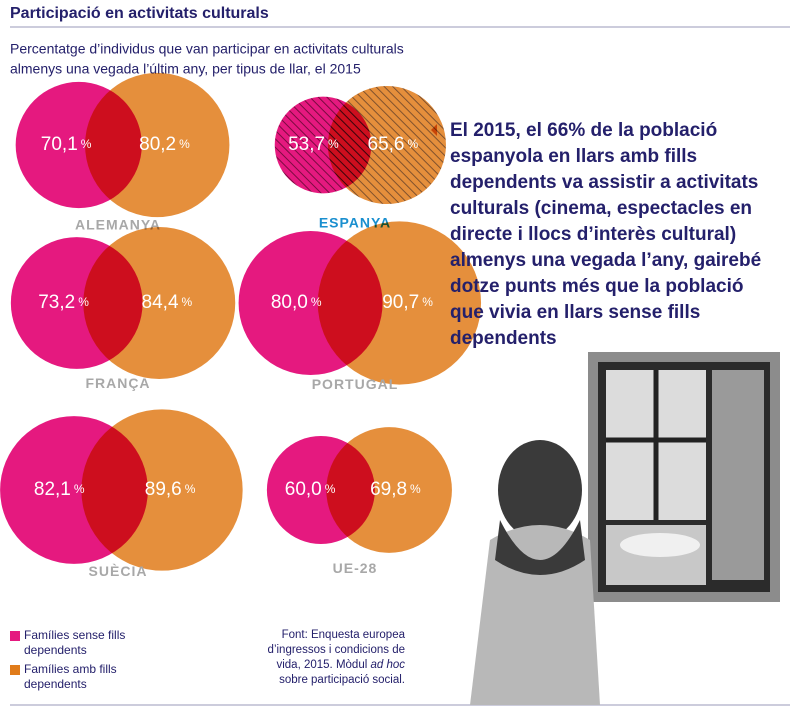 The width and height of the screenshot is (800, 710). Describe the element at coordinates (117, 383) in the screenshot. I see `category-label: FRANÇA` at that location.